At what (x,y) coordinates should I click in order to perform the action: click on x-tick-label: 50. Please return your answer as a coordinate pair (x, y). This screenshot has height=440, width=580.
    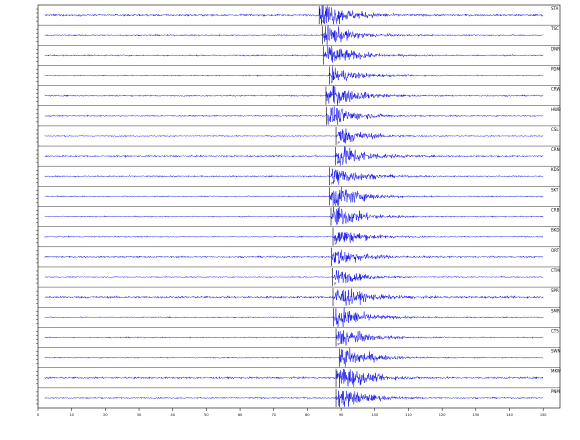
    Looking at the image, I should click on (206, 415).